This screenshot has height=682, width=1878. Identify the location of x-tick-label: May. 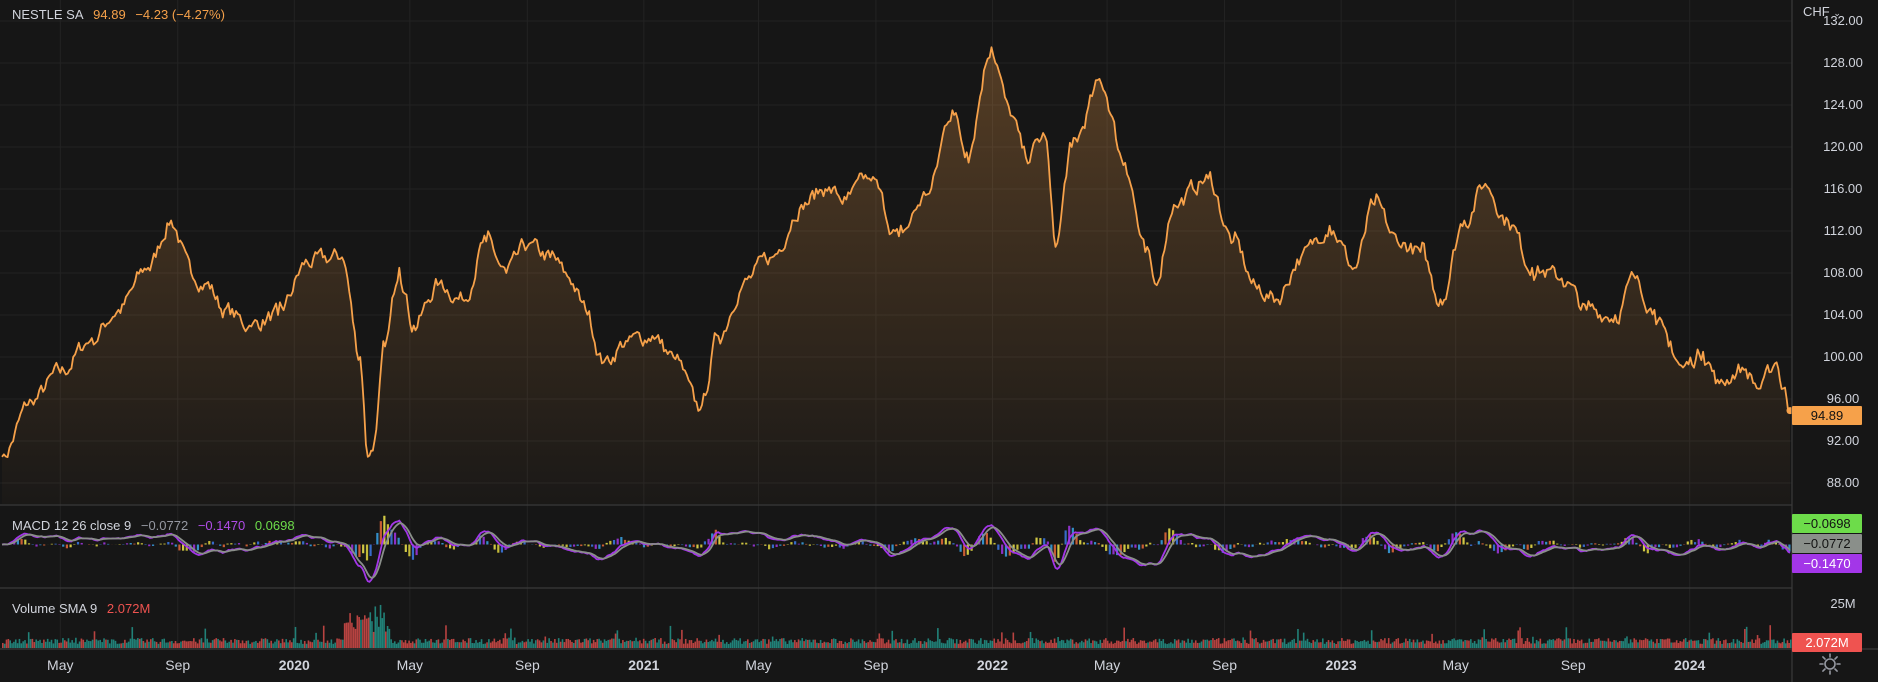
(1455, 665).